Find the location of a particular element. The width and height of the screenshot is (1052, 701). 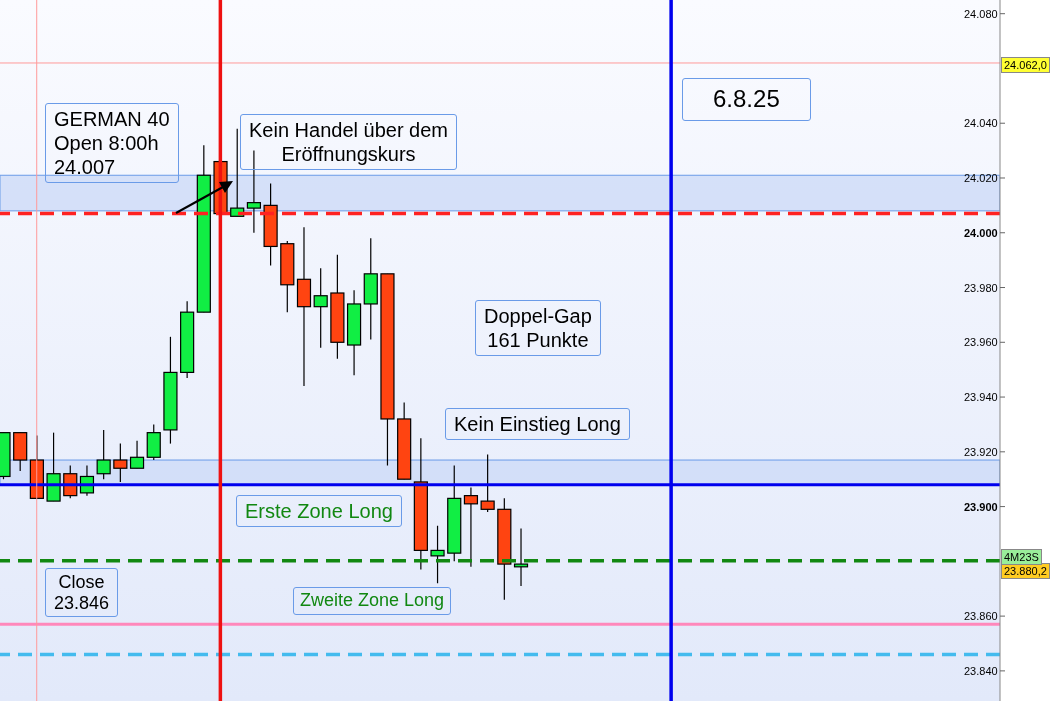

band-label: Kein Handel über dem Eröffnungskurs is located at coordinates (349, 142).